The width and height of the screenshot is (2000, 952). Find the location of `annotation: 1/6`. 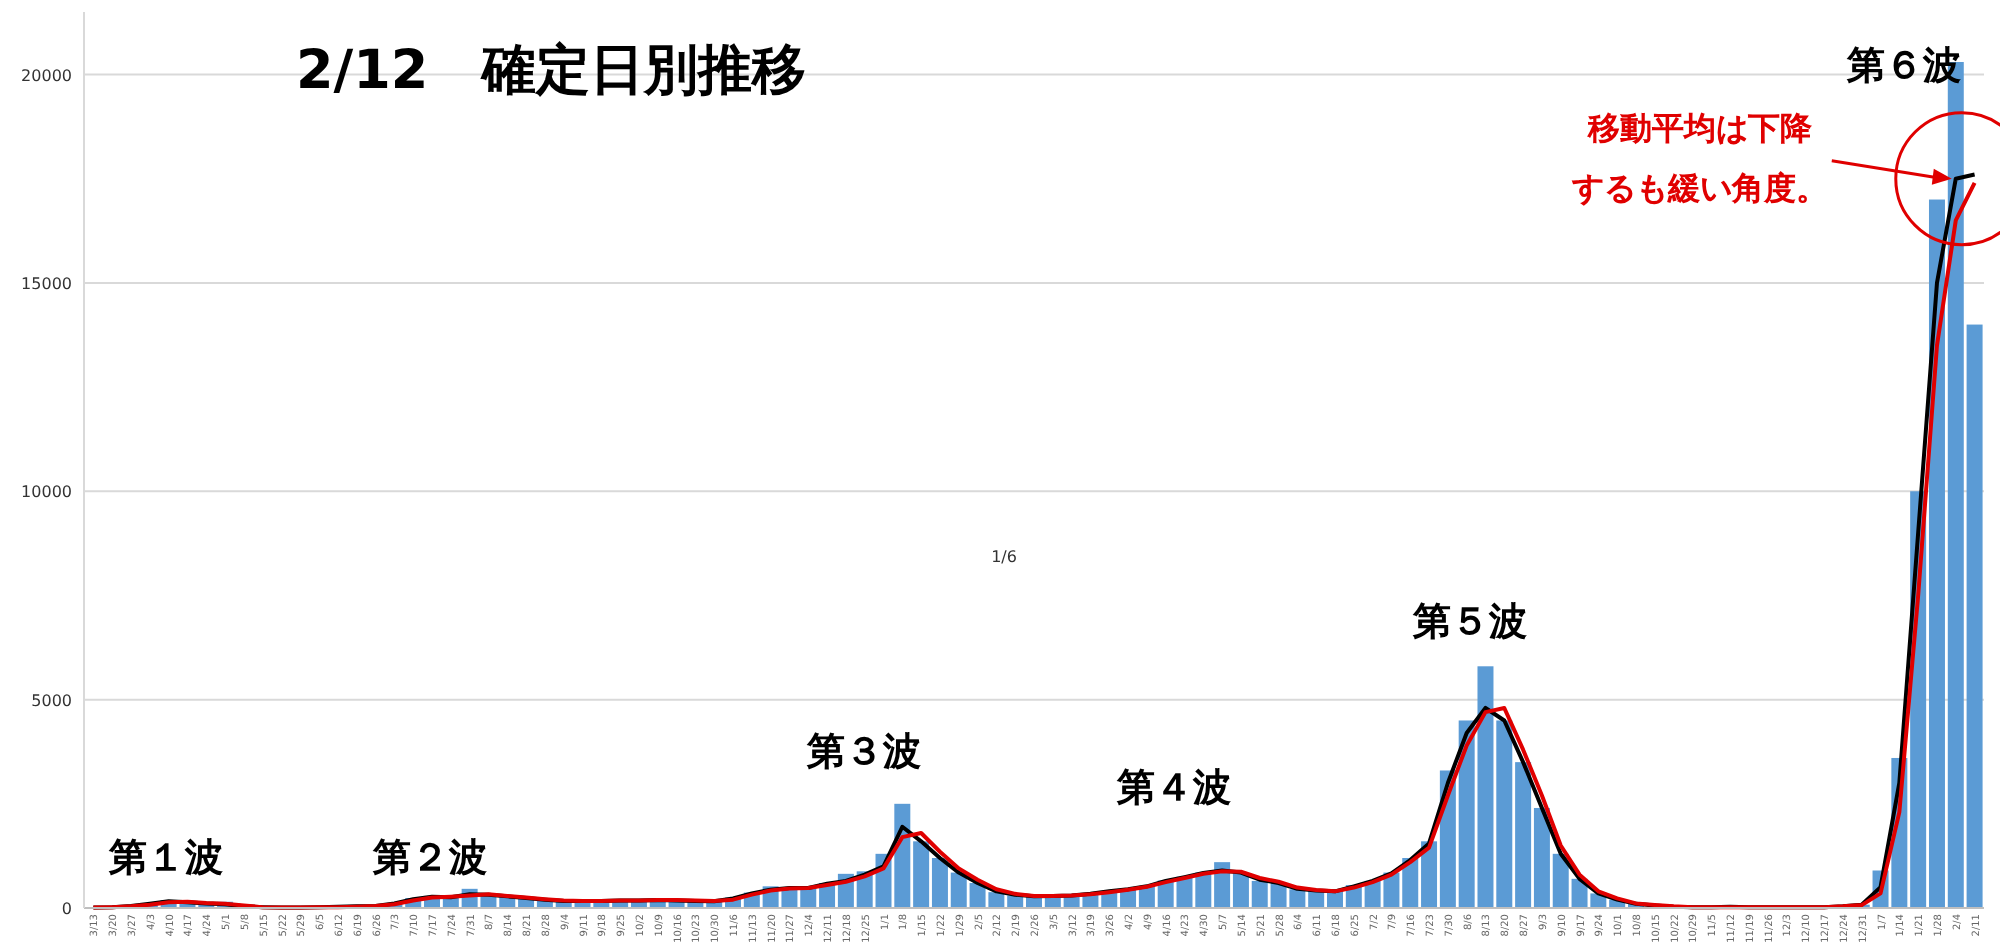

annotation: 1/6 is located at coordinates (1004, 557).